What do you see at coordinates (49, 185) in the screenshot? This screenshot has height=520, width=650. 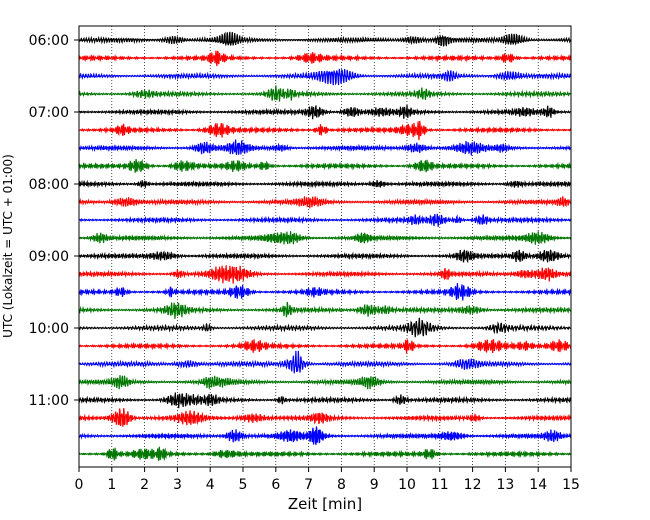 I see `y-tick-label: 08:00` at bounding box center [49, 185].